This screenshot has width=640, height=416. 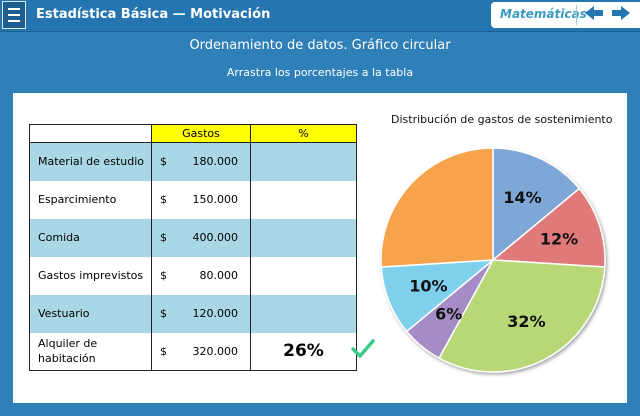 I want to click on expense-amount-cell: $320.000, so click(x=201, y=351).